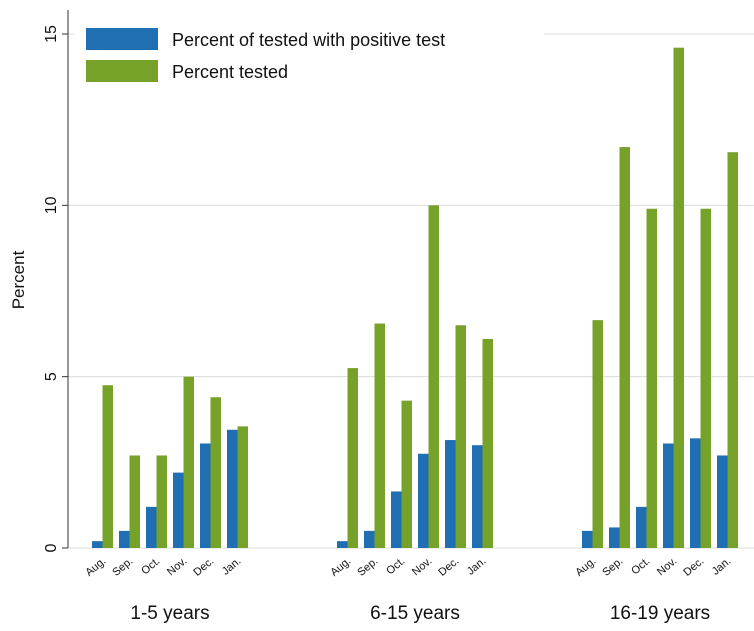  What do you see at coordinates (51, 34) in the screenshot?
I see `y-tick-label: 15` at bounding box center [51, 34].